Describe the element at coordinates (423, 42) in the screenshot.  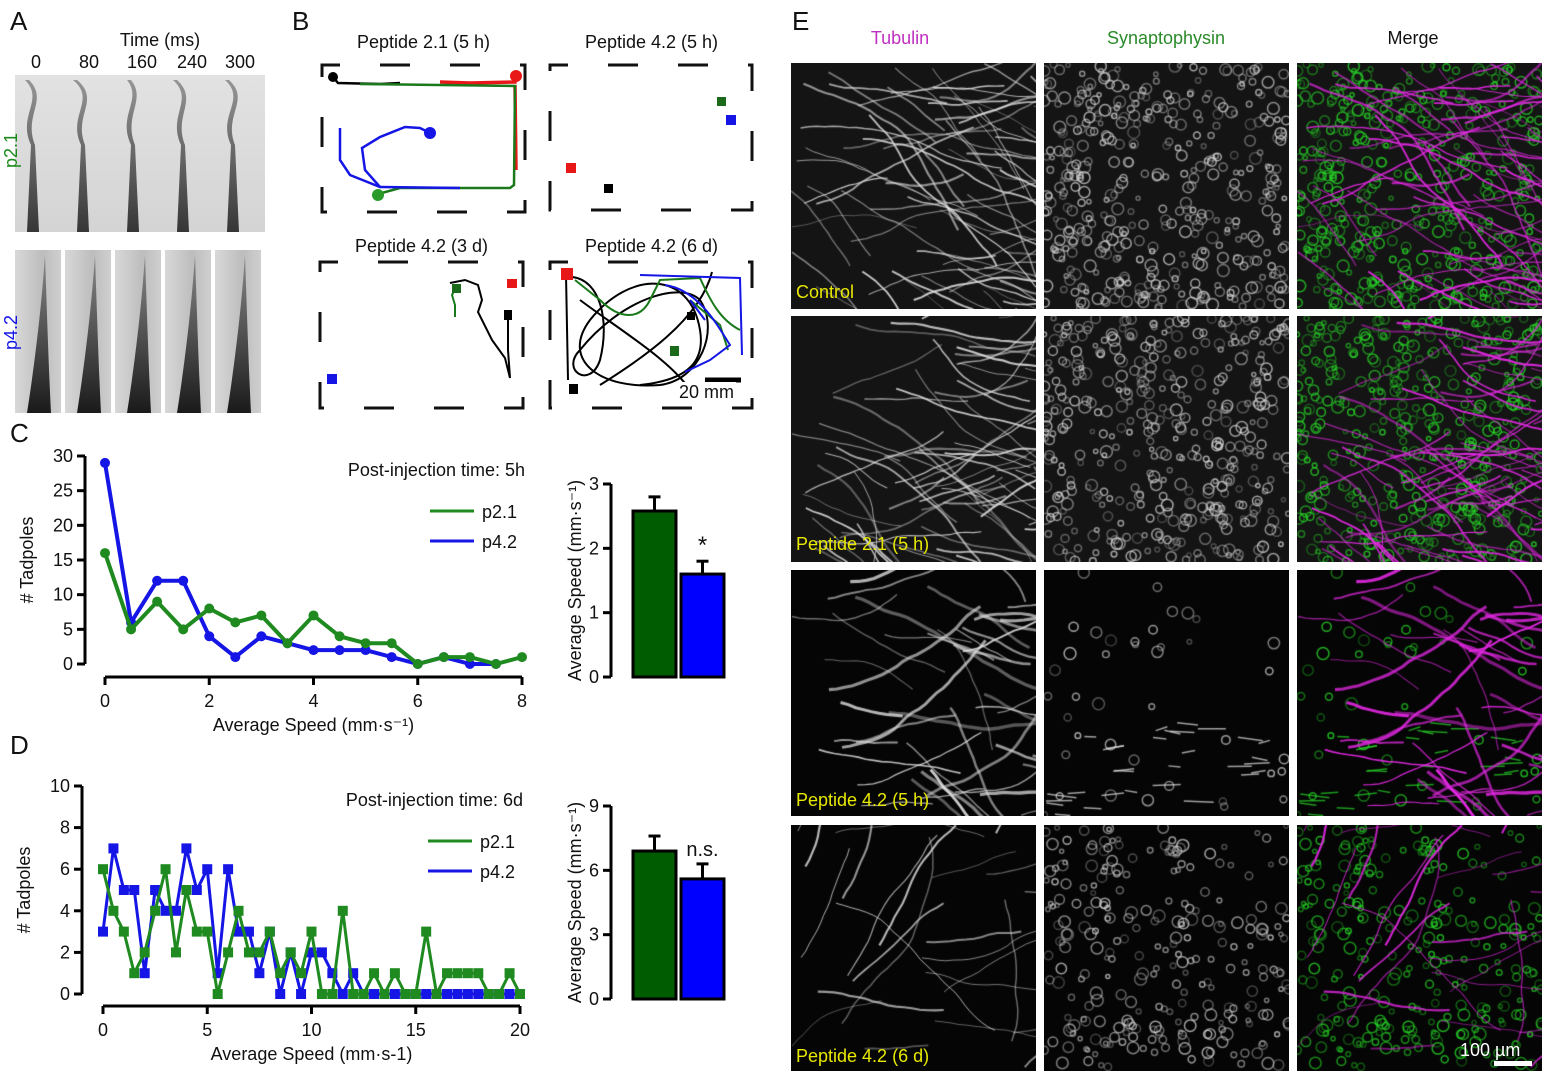
I see `arena-title: Peptide 2.1 (5 h)` at that location.